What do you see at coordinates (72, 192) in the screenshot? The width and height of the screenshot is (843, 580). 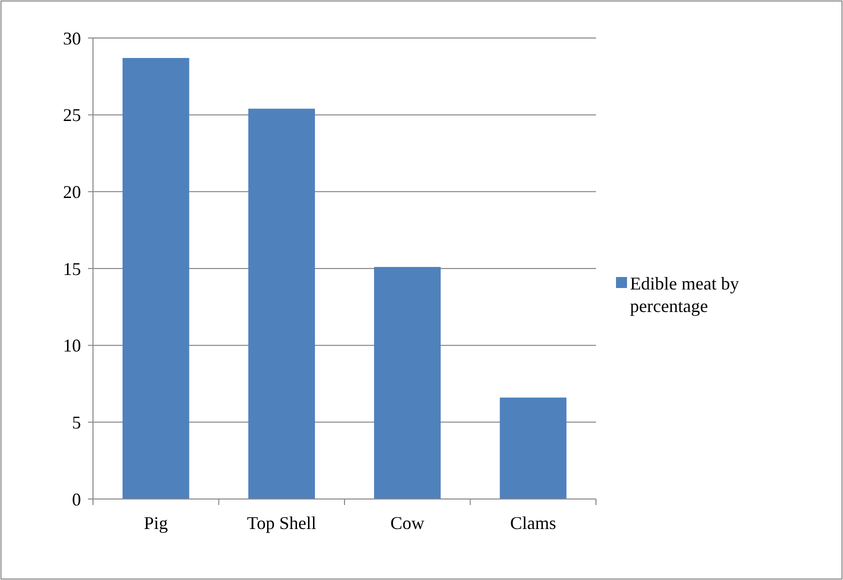 I see `y-tick-label: 20` at bounding box center [72, 192].